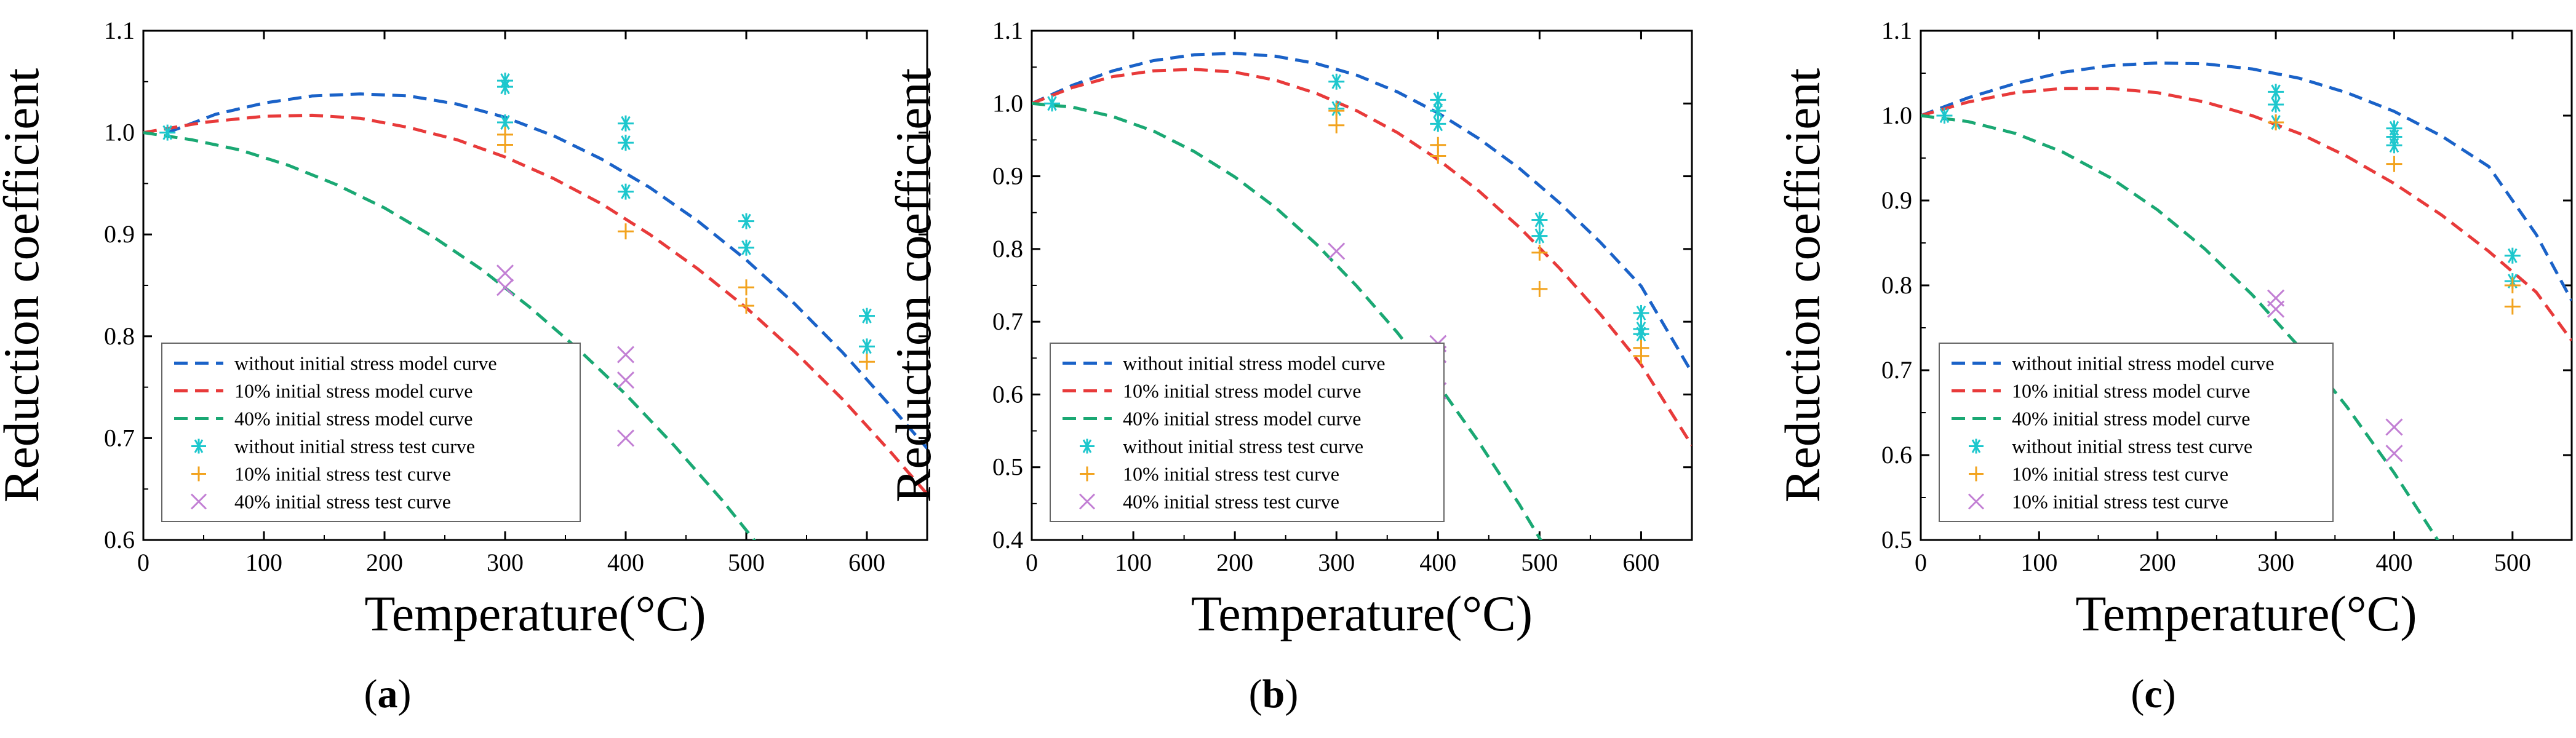 The width and height of the screenshot is (2576, 738). What do you see at coordinates (2153, 694) in the screenshot?
I see `panel-label: (c)` at bounding box center [2153, 694].